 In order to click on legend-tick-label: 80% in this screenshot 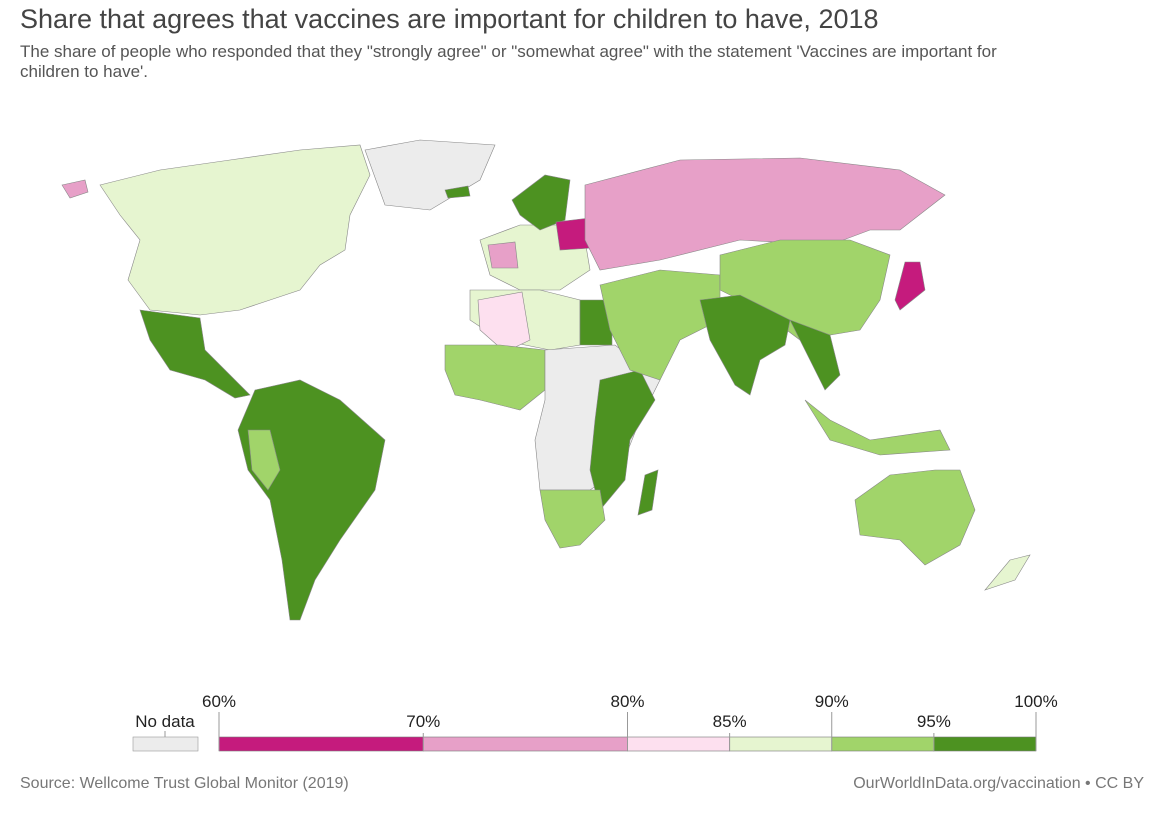, I will do `click(627, 701)`.